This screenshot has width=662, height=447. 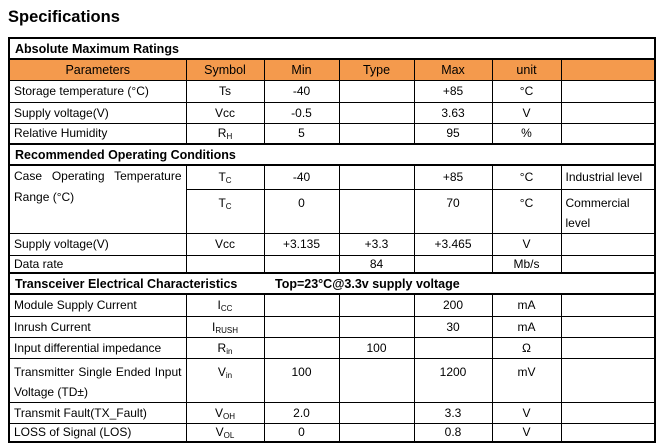 I want to click on cell-unit: Ω, so click(x=526, y=347).